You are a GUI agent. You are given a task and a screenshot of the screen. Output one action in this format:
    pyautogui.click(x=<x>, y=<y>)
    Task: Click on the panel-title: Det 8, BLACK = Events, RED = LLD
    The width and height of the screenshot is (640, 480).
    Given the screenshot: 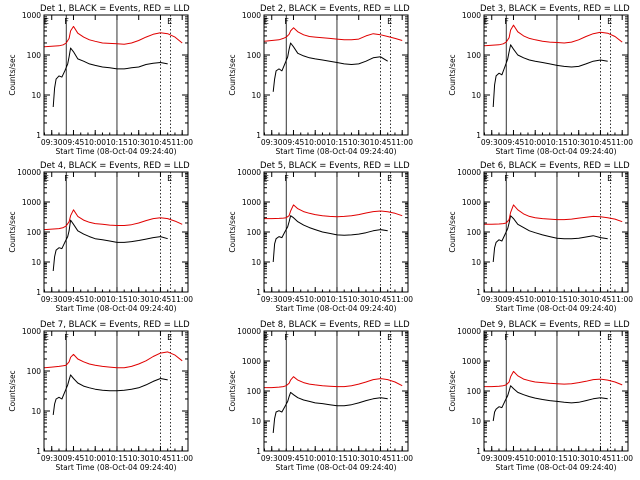 What is the action you would take?
    pyautogui.click(x=335, y=325)
    